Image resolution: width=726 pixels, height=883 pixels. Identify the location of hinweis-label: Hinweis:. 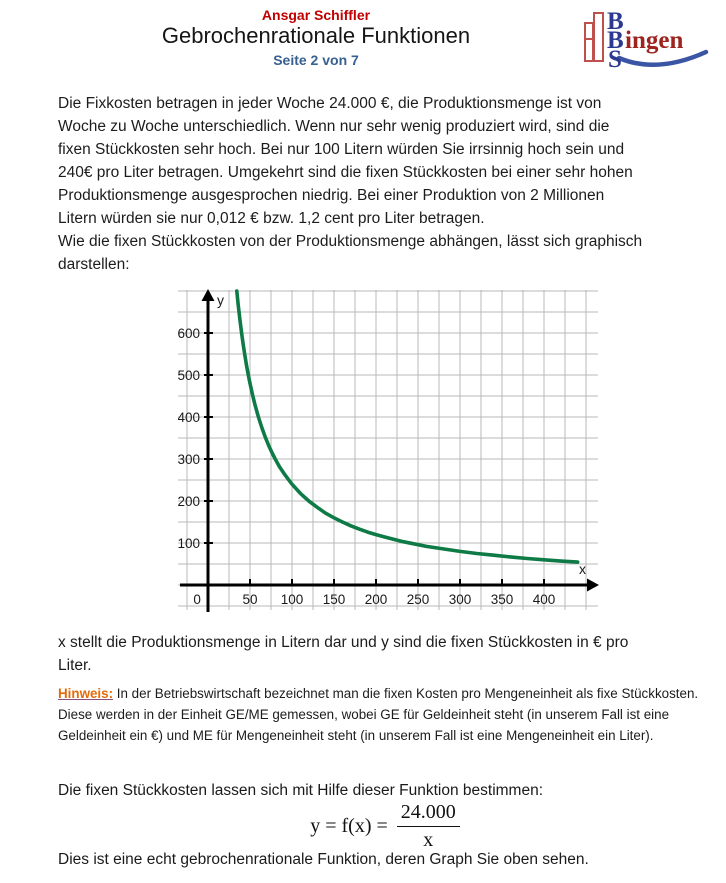
(86, 693).